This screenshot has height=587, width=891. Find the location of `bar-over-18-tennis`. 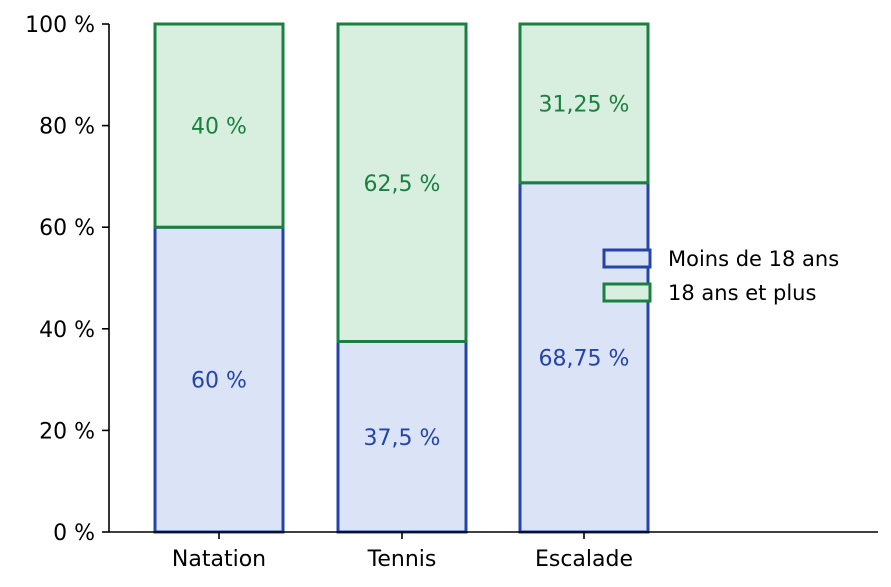

bar-over-18-tennis is located at coordinates (402, 182).